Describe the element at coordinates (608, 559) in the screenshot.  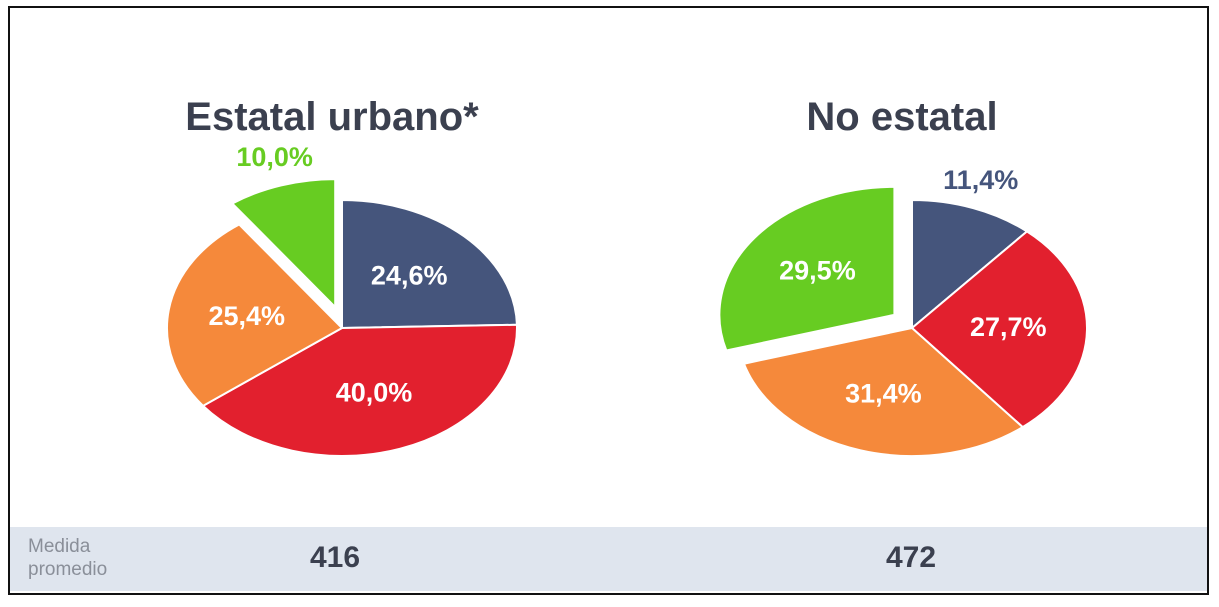
I see `summary-row: Medida promedio 416 472` at that location.